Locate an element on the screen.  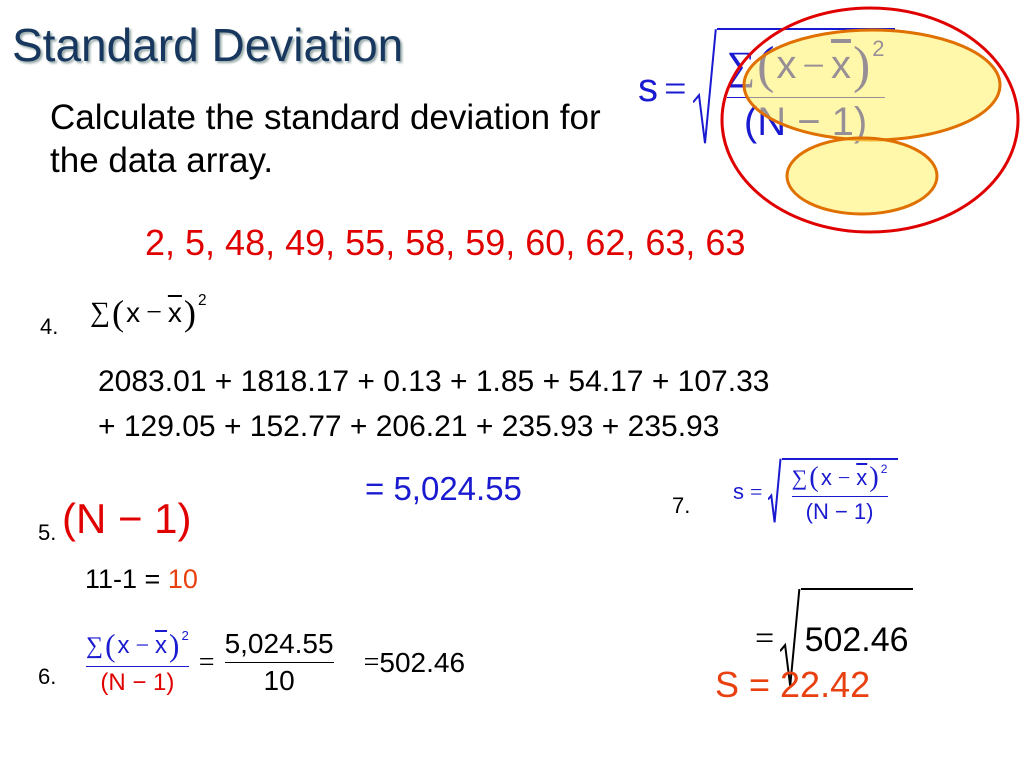
formula: s = ∑(x − x) 2 (N − 1) is located at coordinates (766, 88).